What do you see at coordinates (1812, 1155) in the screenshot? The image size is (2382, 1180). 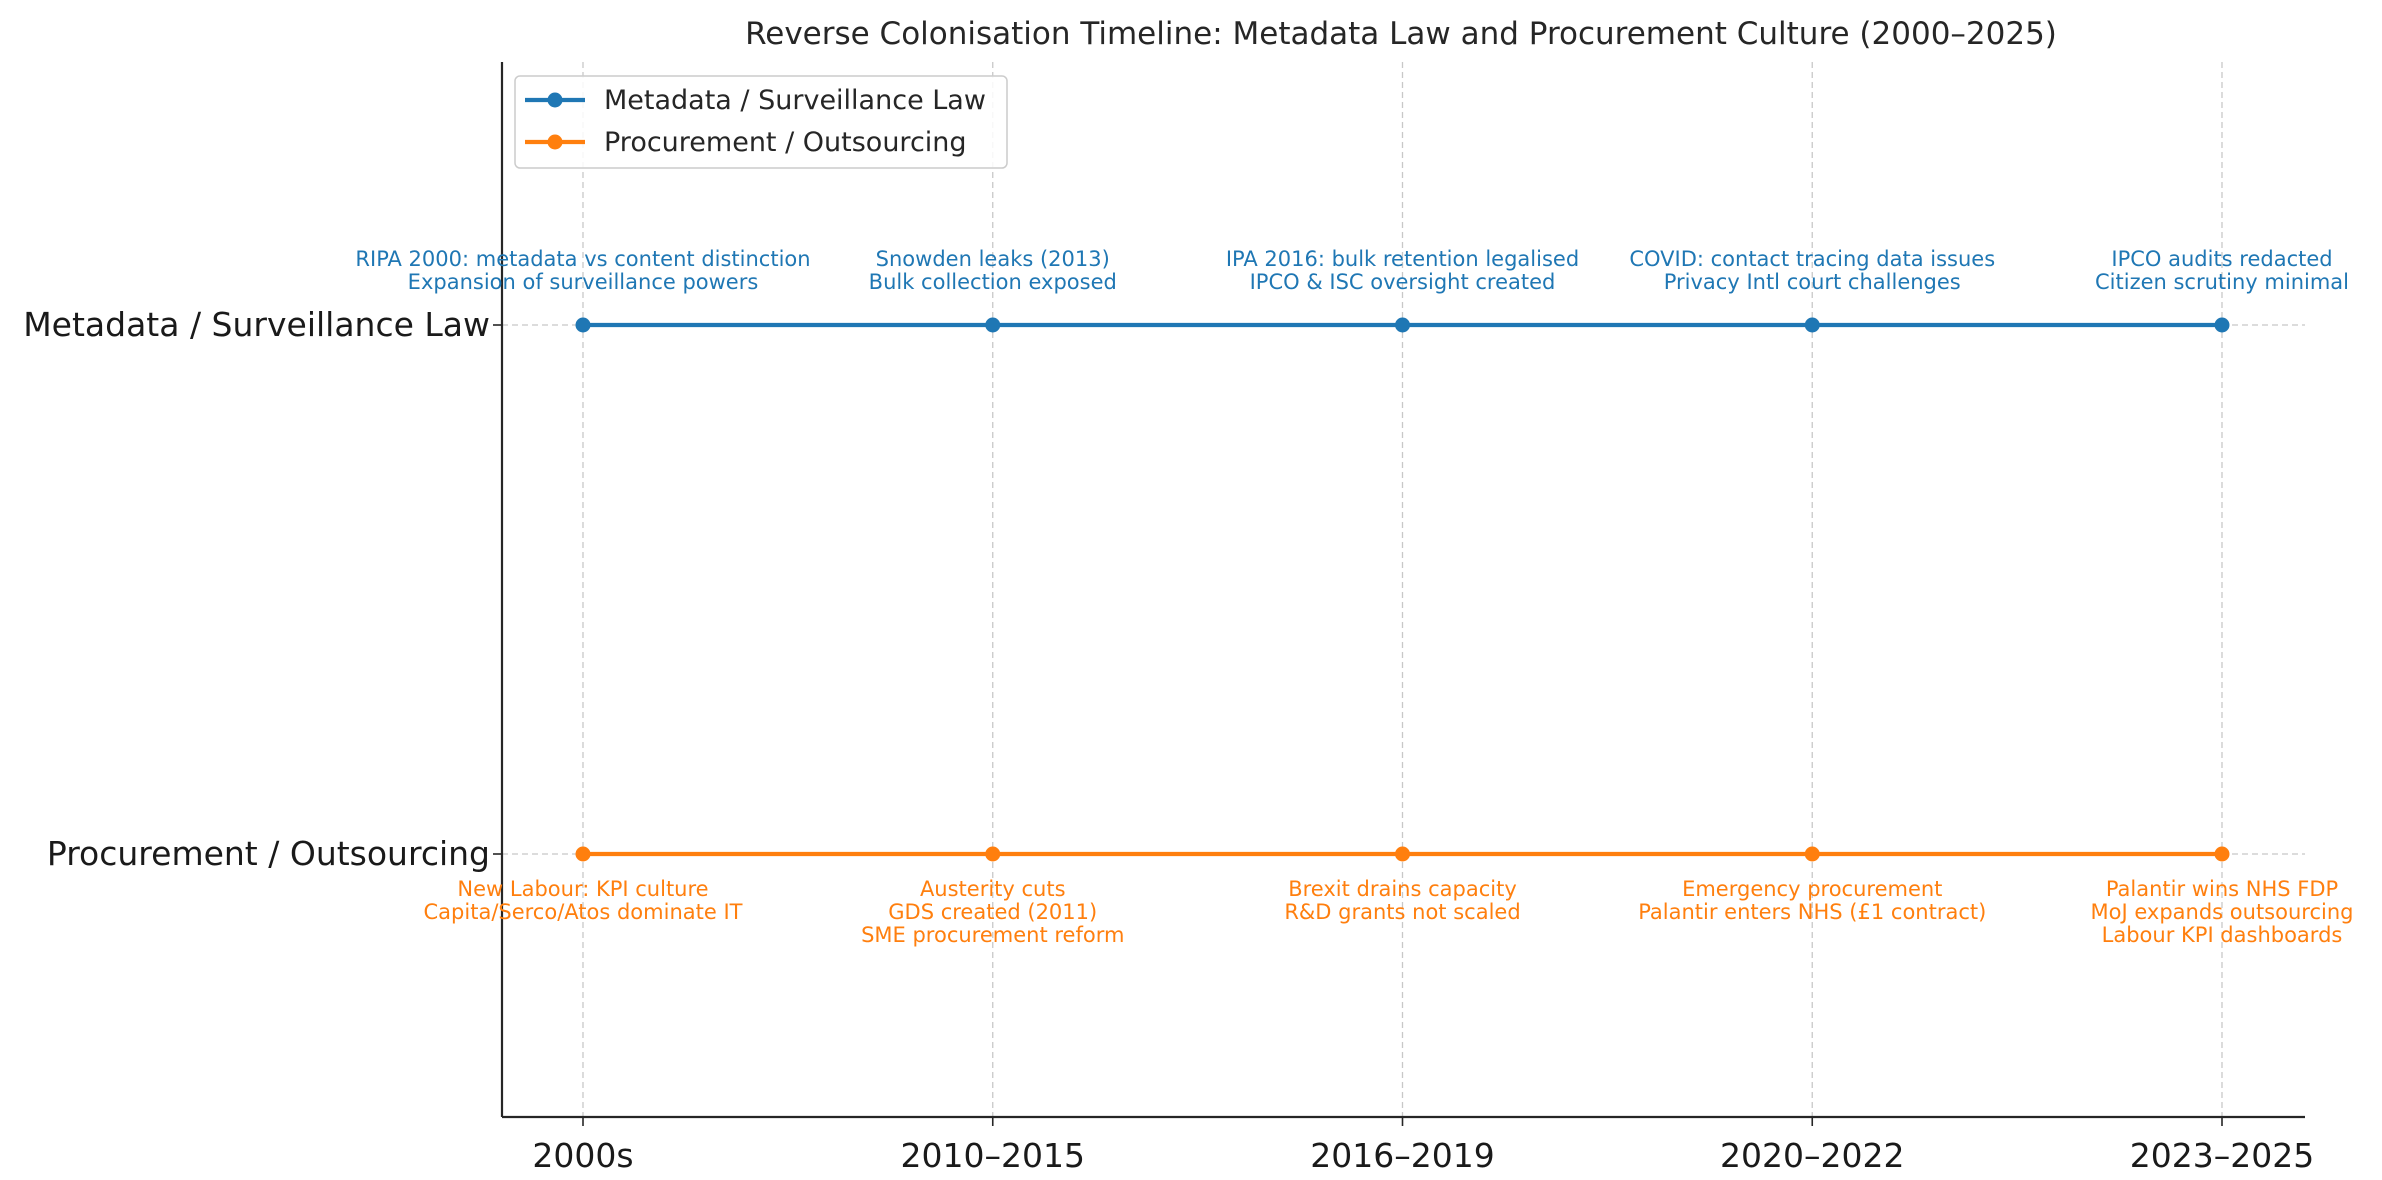 I see `x-tick-label: 2020–2022` at bounding box center [1812, 1155].